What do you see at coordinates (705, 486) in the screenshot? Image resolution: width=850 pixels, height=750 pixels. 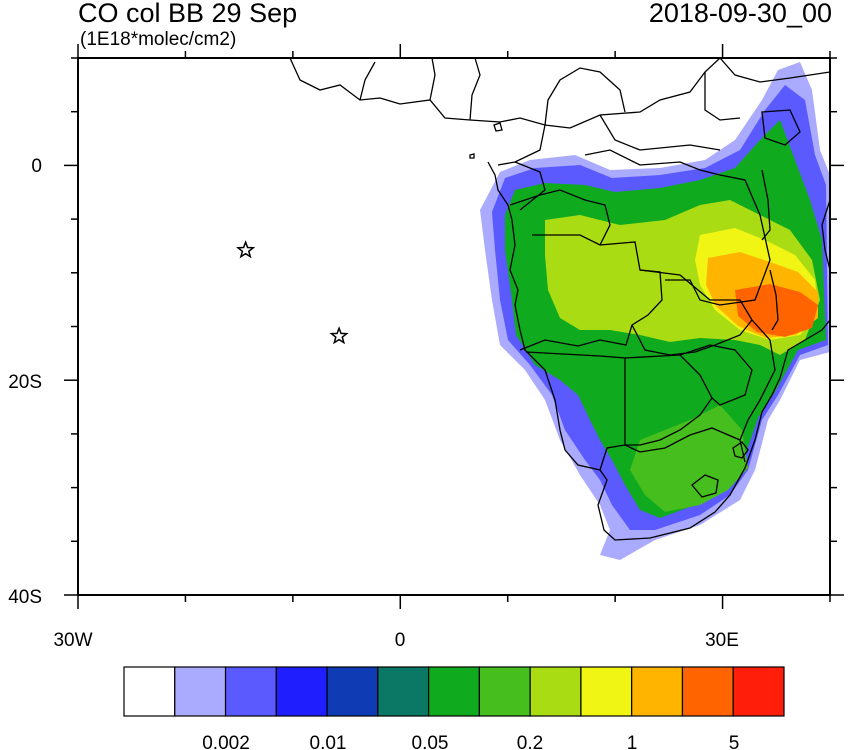 I see `lesotho-border` at bounding box center [705, 486].